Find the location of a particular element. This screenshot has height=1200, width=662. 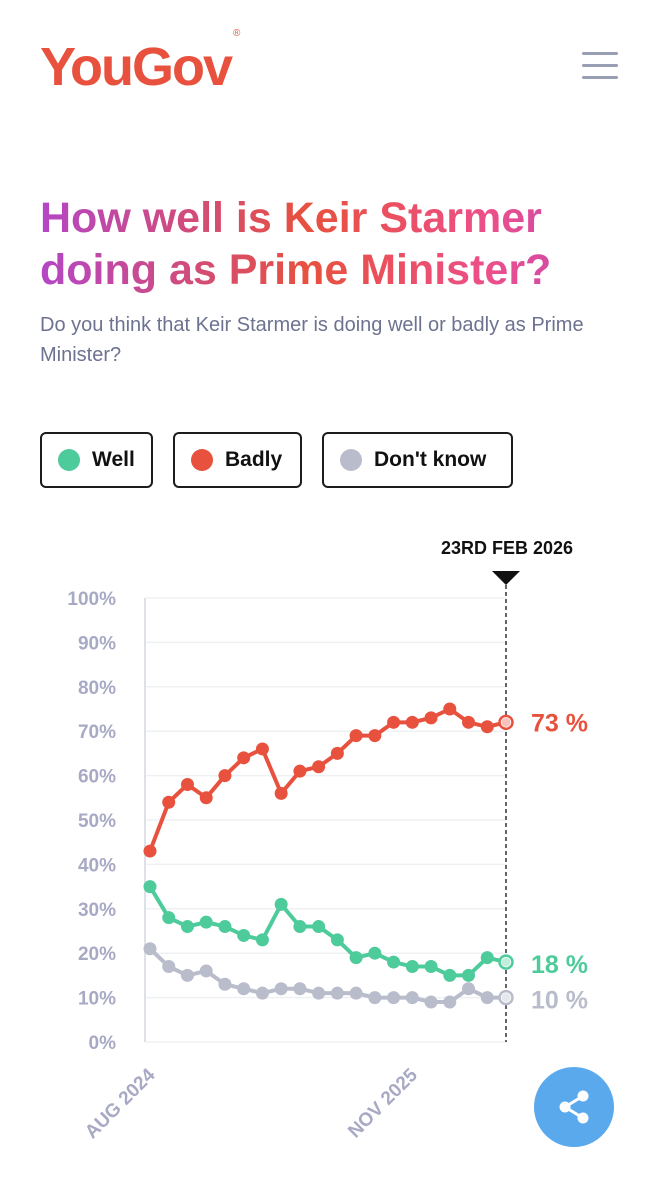

legend-toggle-dont-know: Don't know is located at coordinates (417, 460).